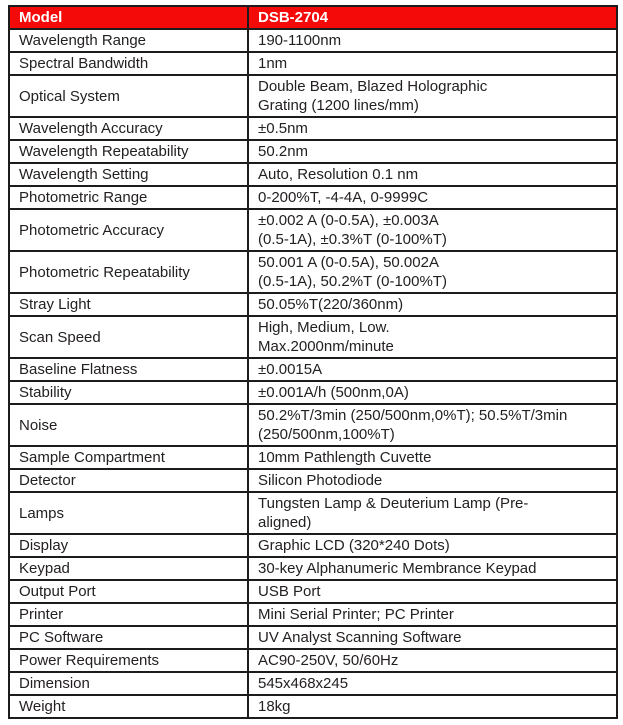 Image resolution: width=623 pixels, height=725 pixels. I want to click on spec-value-cell: UV Analyst Scanning Software, so click(432, 637).